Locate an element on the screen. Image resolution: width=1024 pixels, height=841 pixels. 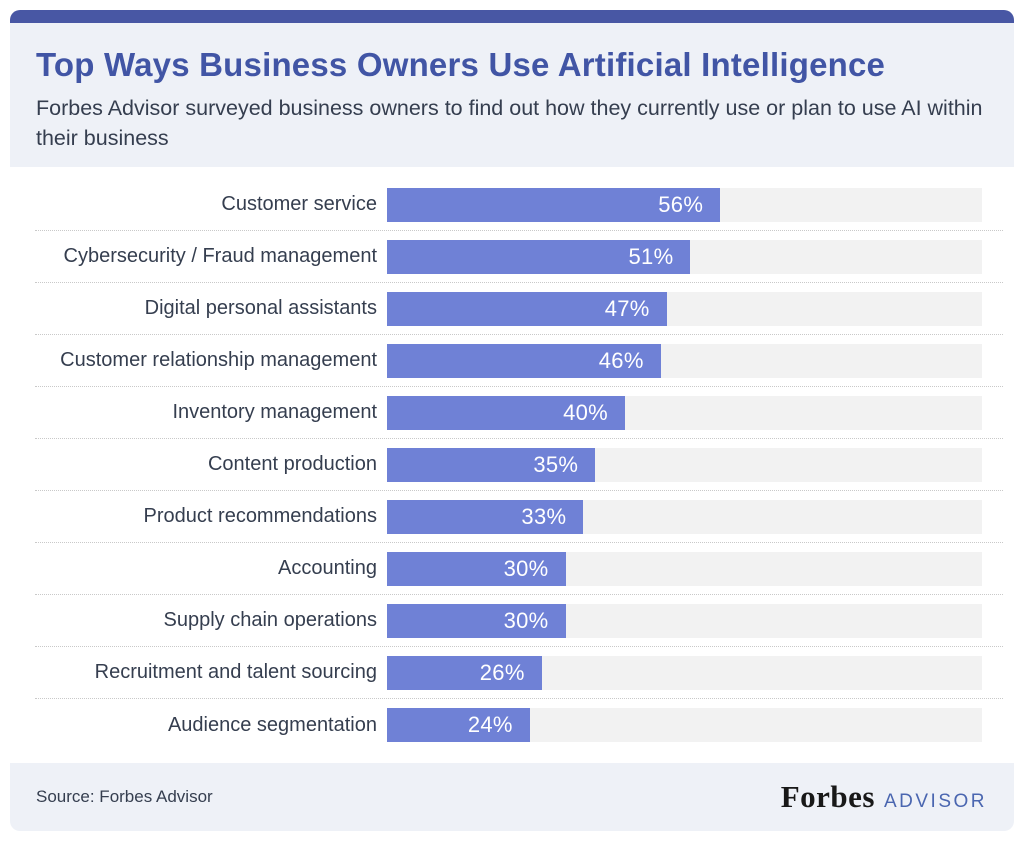
bar-category-label: Cybersecurity / Fraud management is located at coordinates (220, 256).